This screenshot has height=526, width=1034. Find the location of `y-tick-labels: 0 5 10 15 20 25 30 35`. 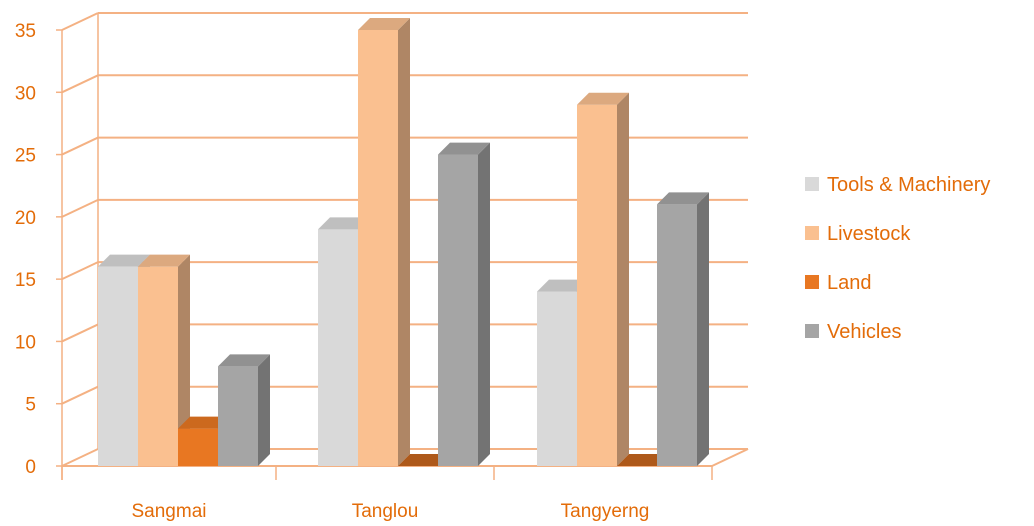

y-tick-labels: 0 5 10 15 20 25 30 35 is located at coordinates (25, 249).